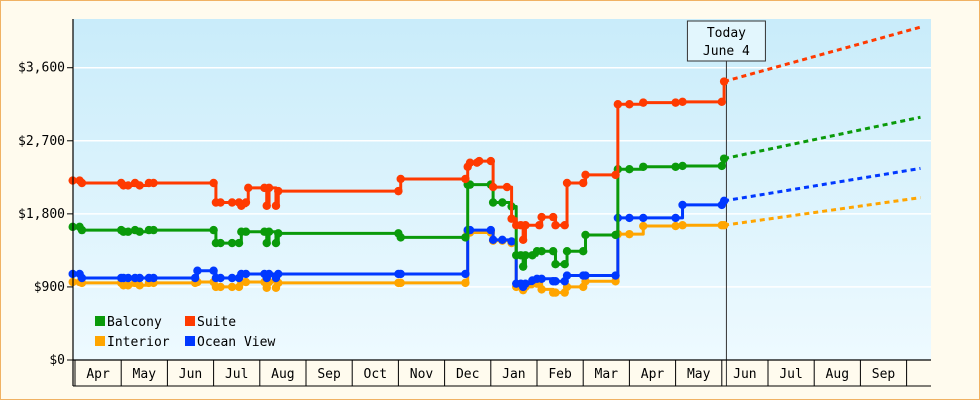 The height and width of the screenshot is (400, 980). I want to click on x-month-label: Oct, so click(375, 374).